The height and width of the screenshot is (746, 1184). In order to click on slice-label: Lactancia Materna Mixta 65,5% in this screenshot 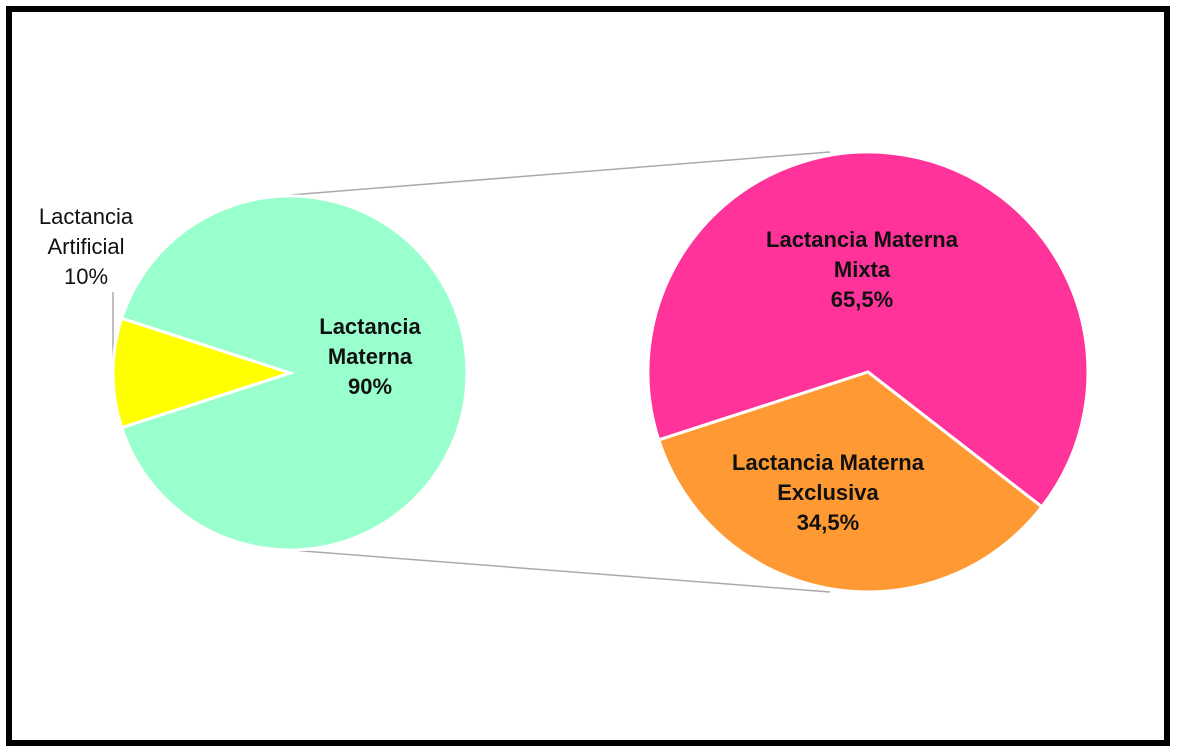, I will do `click(862, 270)`.